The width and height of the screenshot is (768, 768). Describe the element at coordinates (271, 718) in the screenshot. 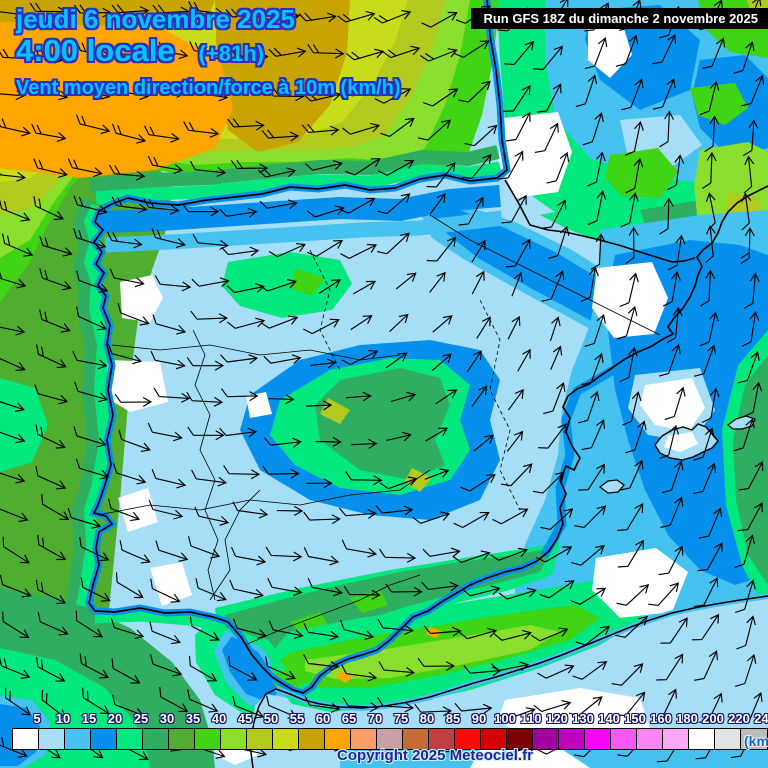

I see `legend-tick-label: 50` at that location.